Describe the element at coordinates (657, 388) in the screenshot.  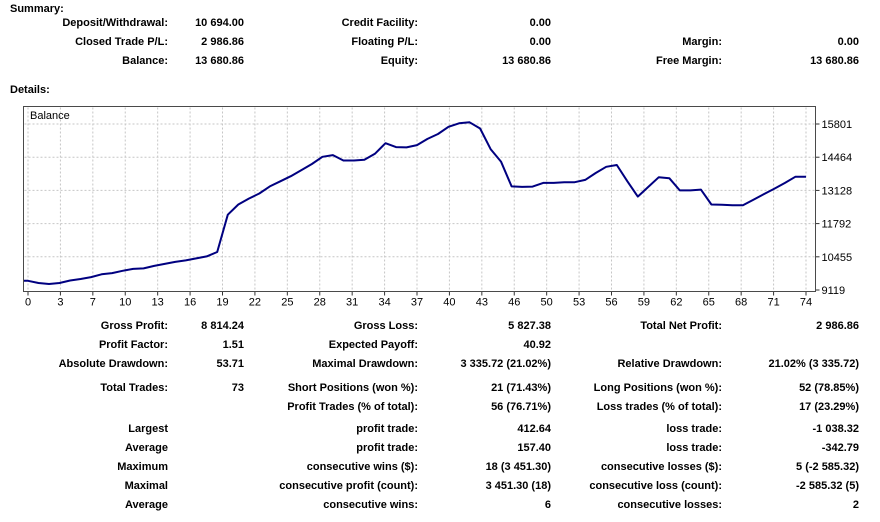
I see `stat-label: Long Positions (won %):` at that location.